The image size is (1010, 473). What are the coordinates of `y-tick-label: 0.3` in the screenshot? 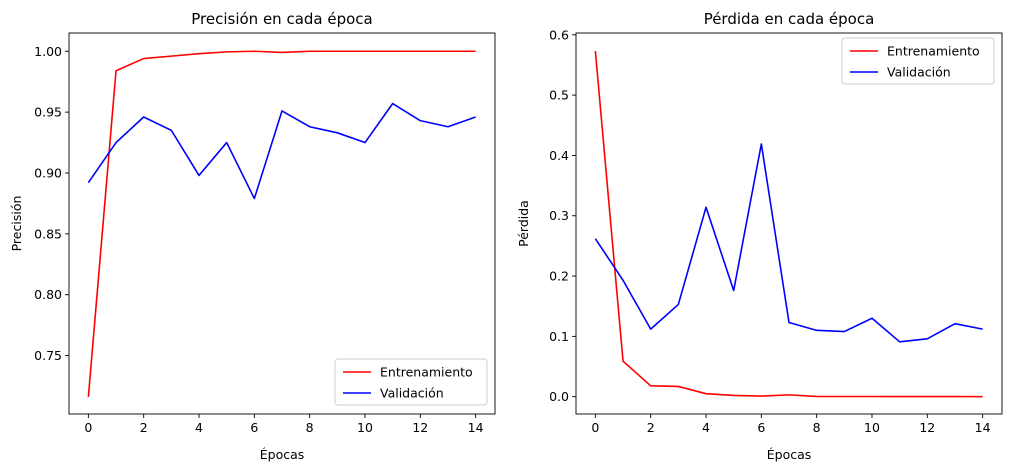 It's located at (559, 215).